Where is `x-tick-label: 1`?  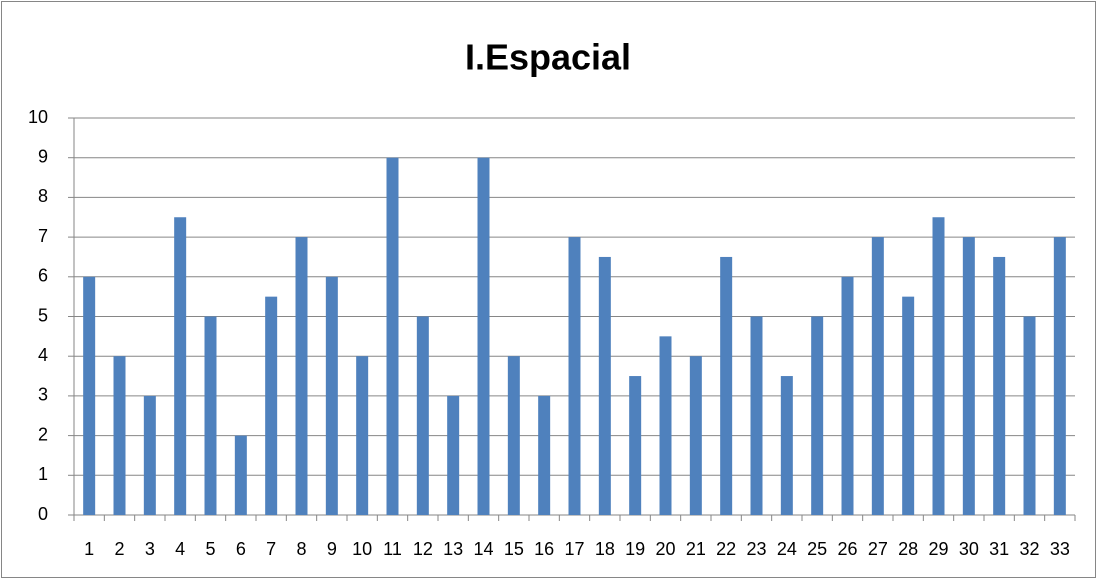
x-tick-label: 1 is located at coordinates (89, 549).